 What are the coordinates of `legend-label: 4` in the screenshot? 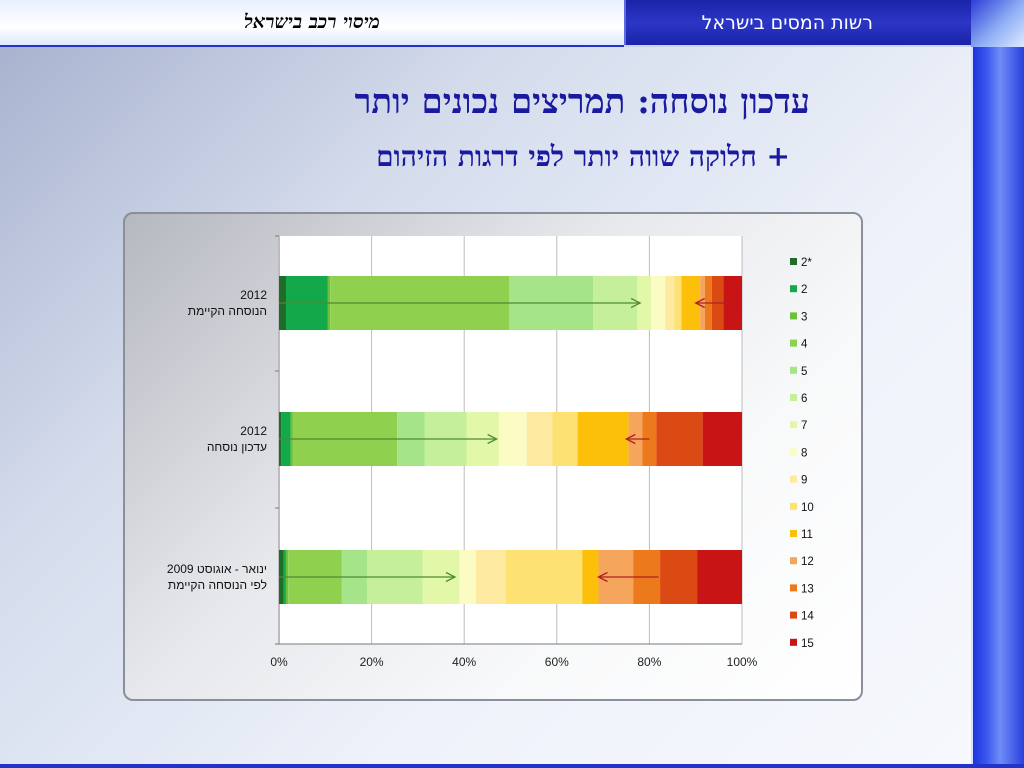 It's located at (804, 345).